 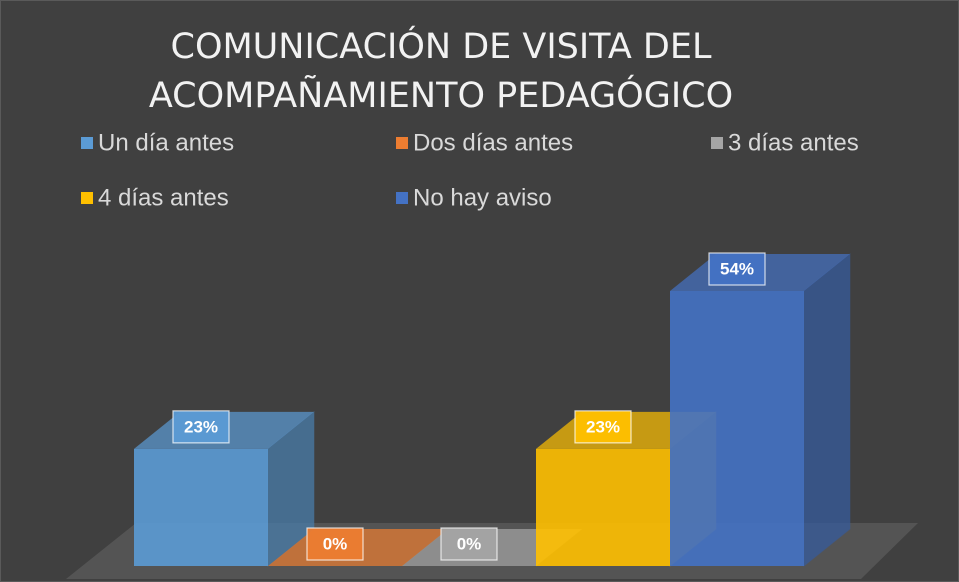 I want to click on legend-label: Dos días antes, so click(x=493, y=142).